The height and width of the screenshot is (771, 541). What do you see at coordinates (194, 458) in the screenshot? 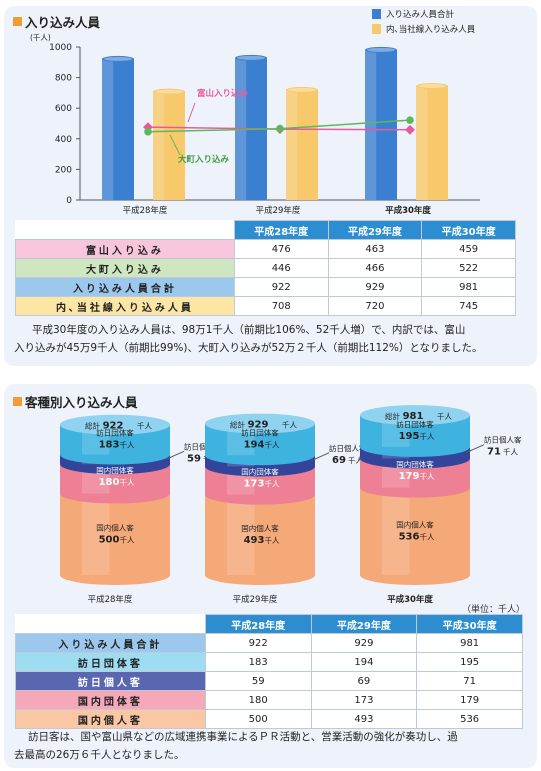
I see `segment-value: 59` at bounding box center [194, 458].